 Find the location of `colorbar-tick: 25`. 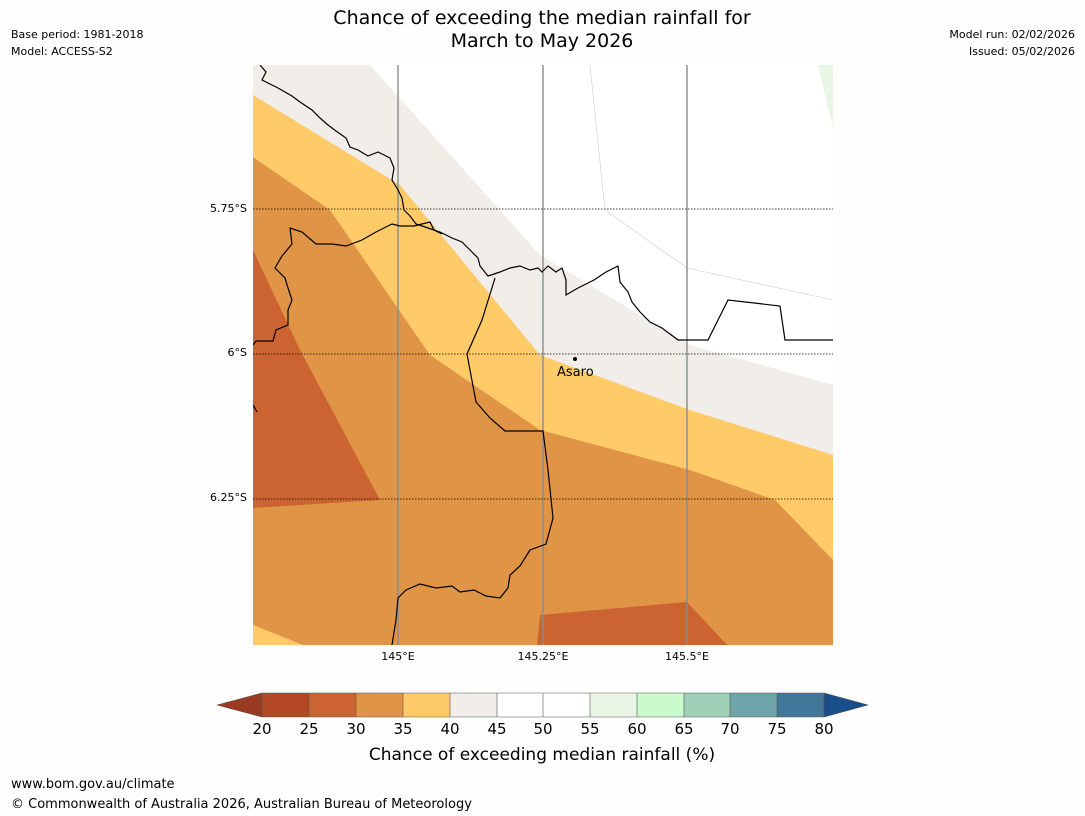

colorbar-tick: 25 is located at coordinates (309, 729).